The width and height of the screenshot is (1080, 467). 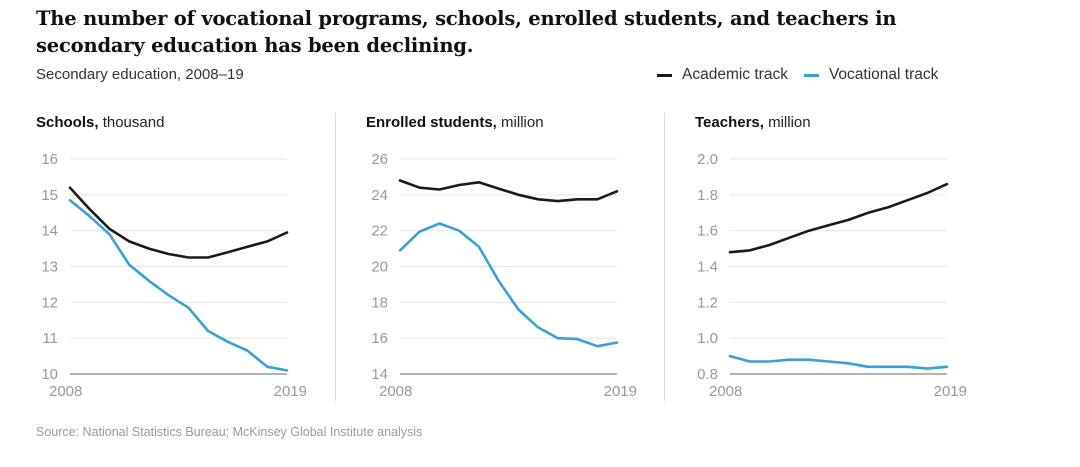 I want to click on panel-title-students: Enrolled students, million, so click(x=455, y=122).